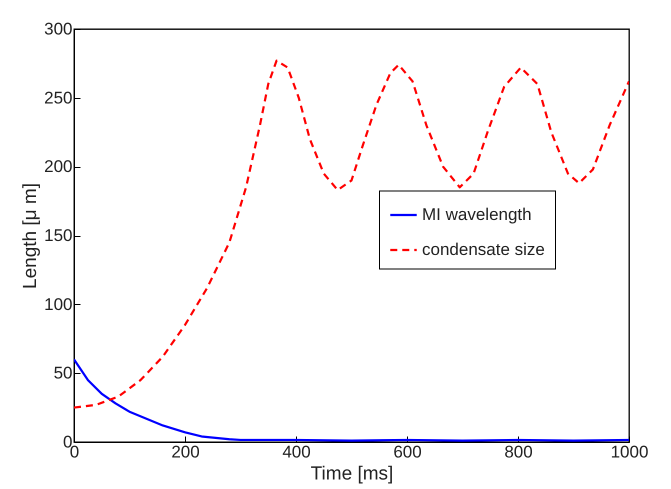  What do you see at coordinates (296, 452) in the screenshot?
I see `x-tick-label: 400` at bounding box center [296, 452].